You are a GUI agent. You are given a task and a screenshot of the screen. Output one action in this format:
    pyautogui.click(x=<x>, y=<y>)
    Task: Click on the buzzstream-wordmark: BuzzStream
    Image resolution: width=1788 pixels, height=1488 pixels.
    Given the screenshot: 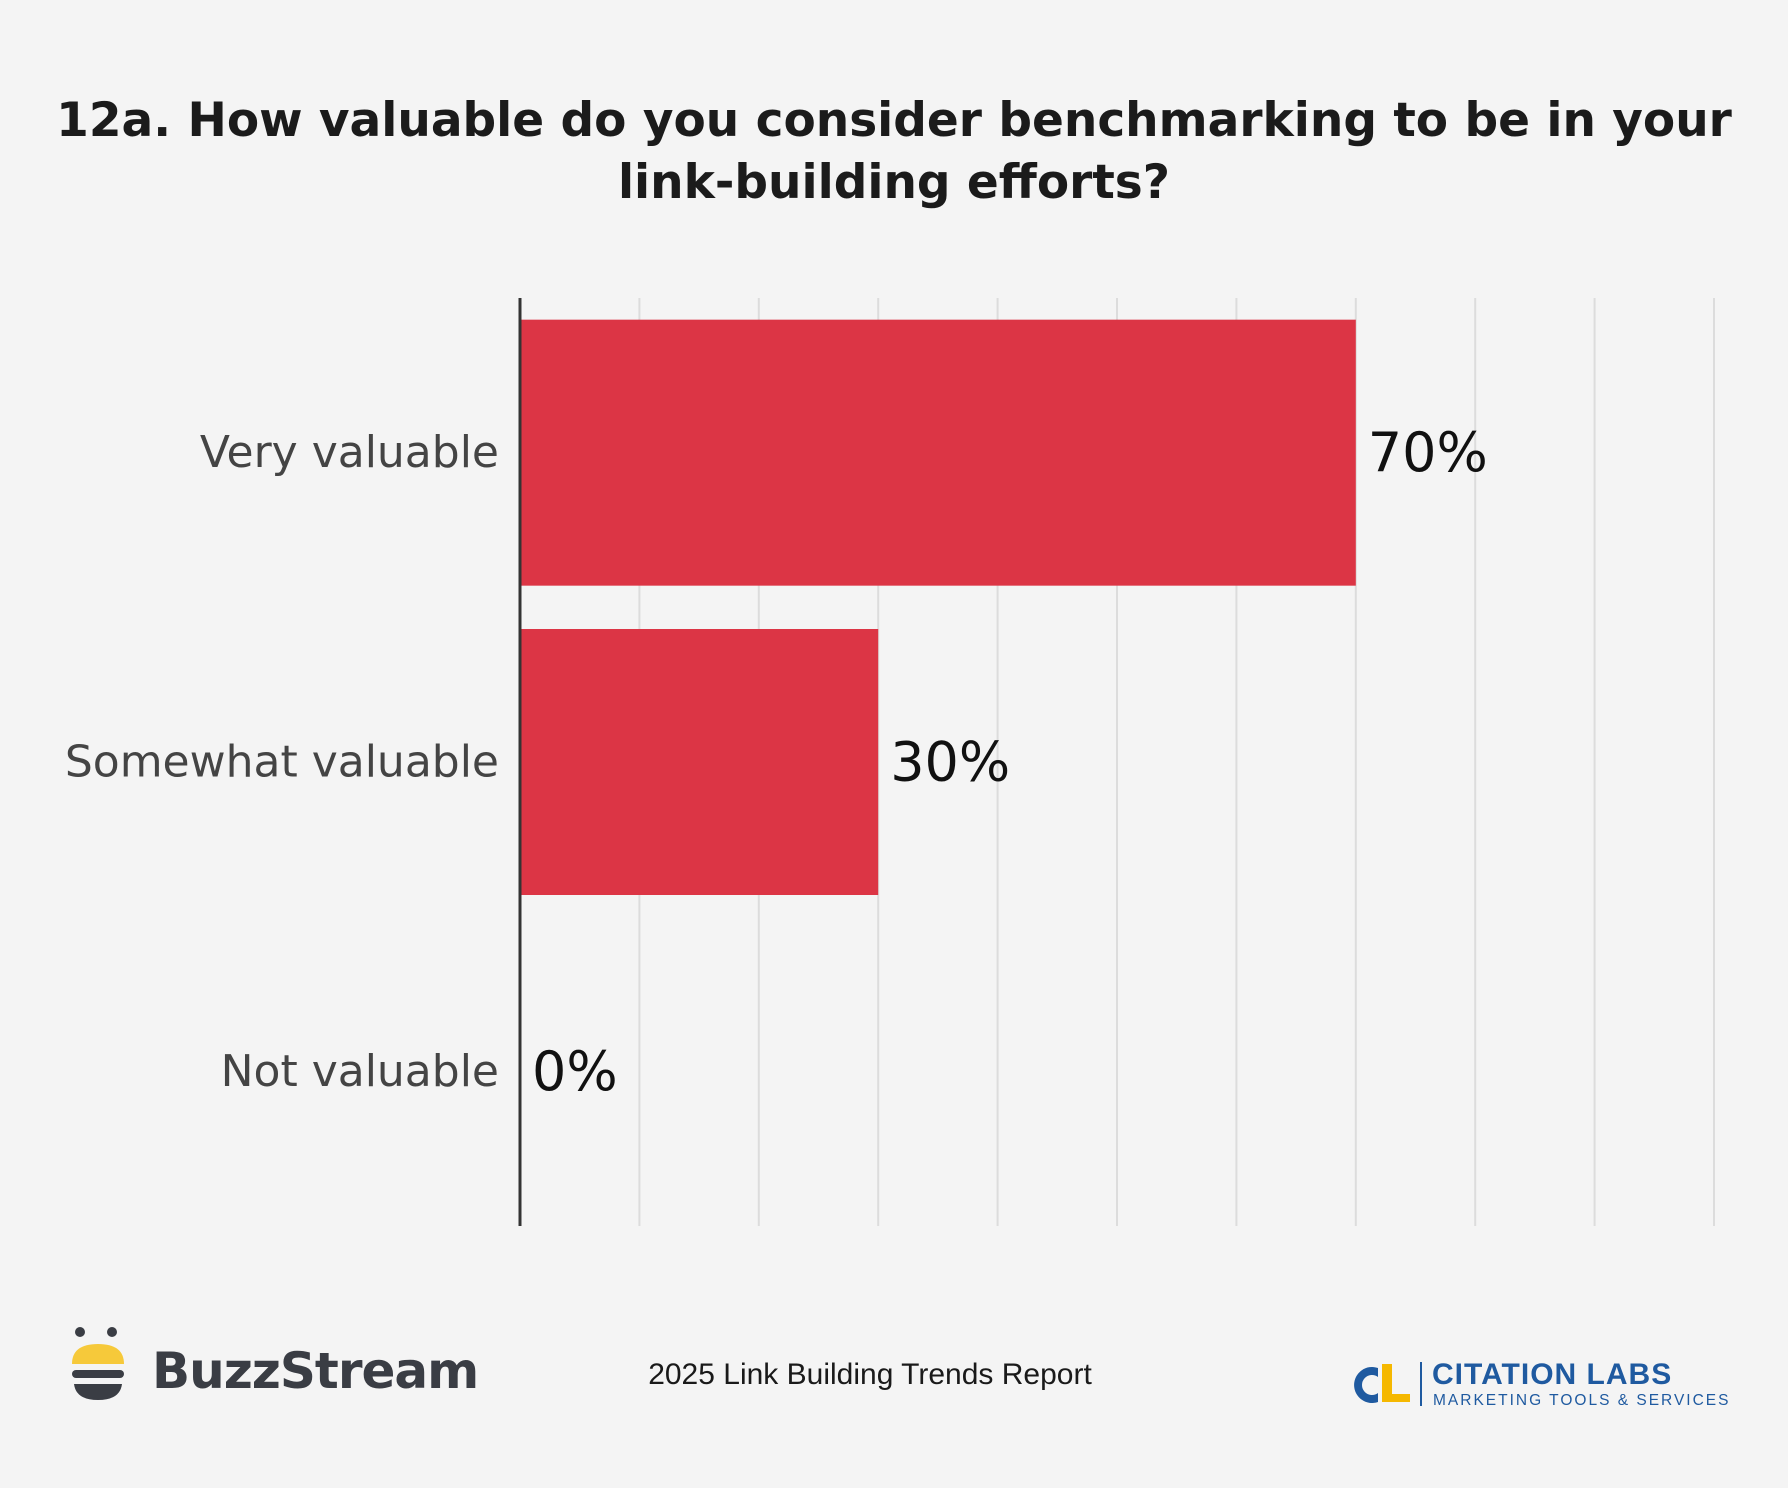 What is the action you would take?
    pyautogui.click(x=315, y=1371)
    